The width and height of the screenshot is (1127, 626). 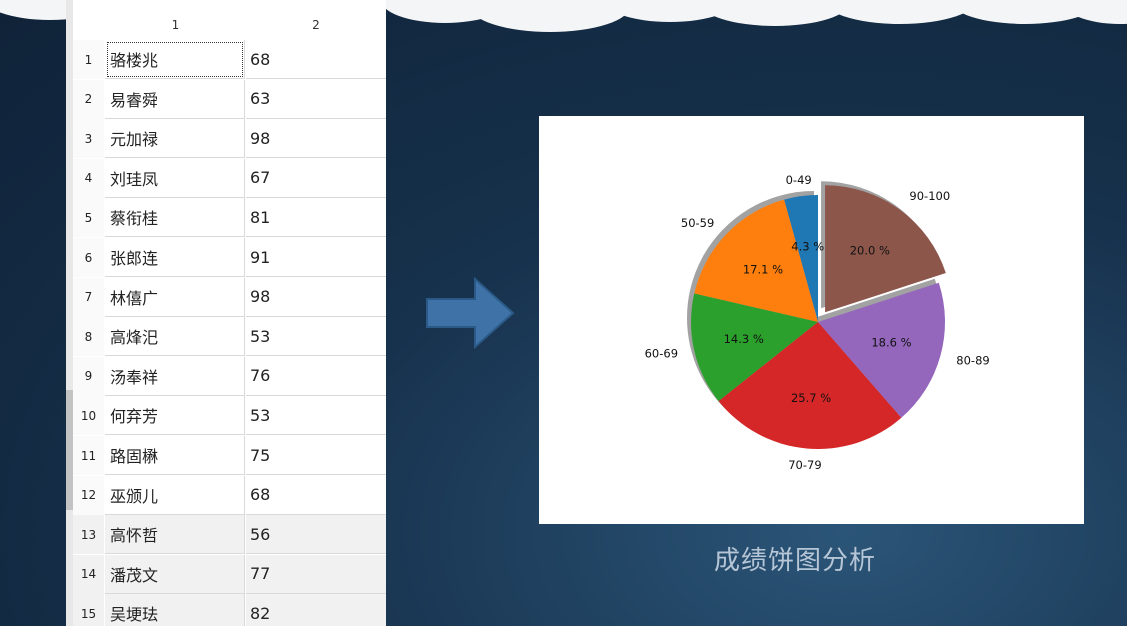 I want to click on name-cell: 蔡衔桂, so click(x=175, y=218).